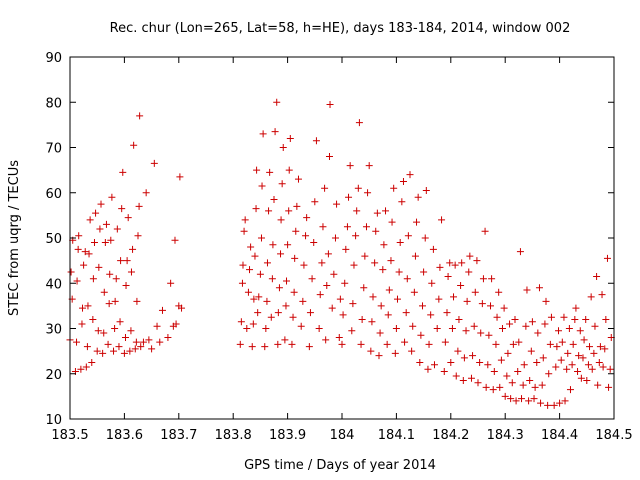  Describe the element at coordinates (53, 284) in the screenshot. I see `y-tick-label: 40` at that location.